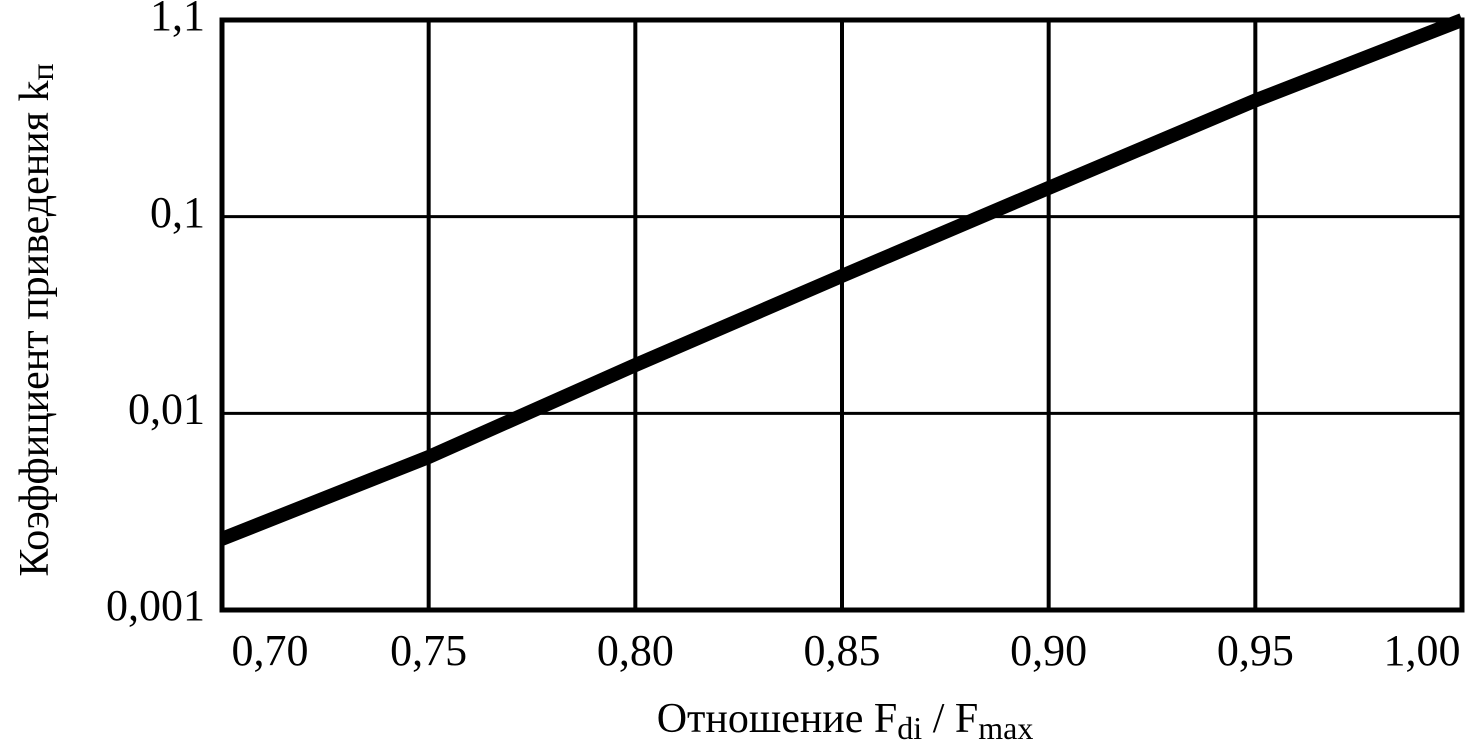 The height and width of the screenshot is (751, 1471). Describe the element at coordinates (635, 650) in the screenshot. I see `x-tick-label: 0,80` at that location.